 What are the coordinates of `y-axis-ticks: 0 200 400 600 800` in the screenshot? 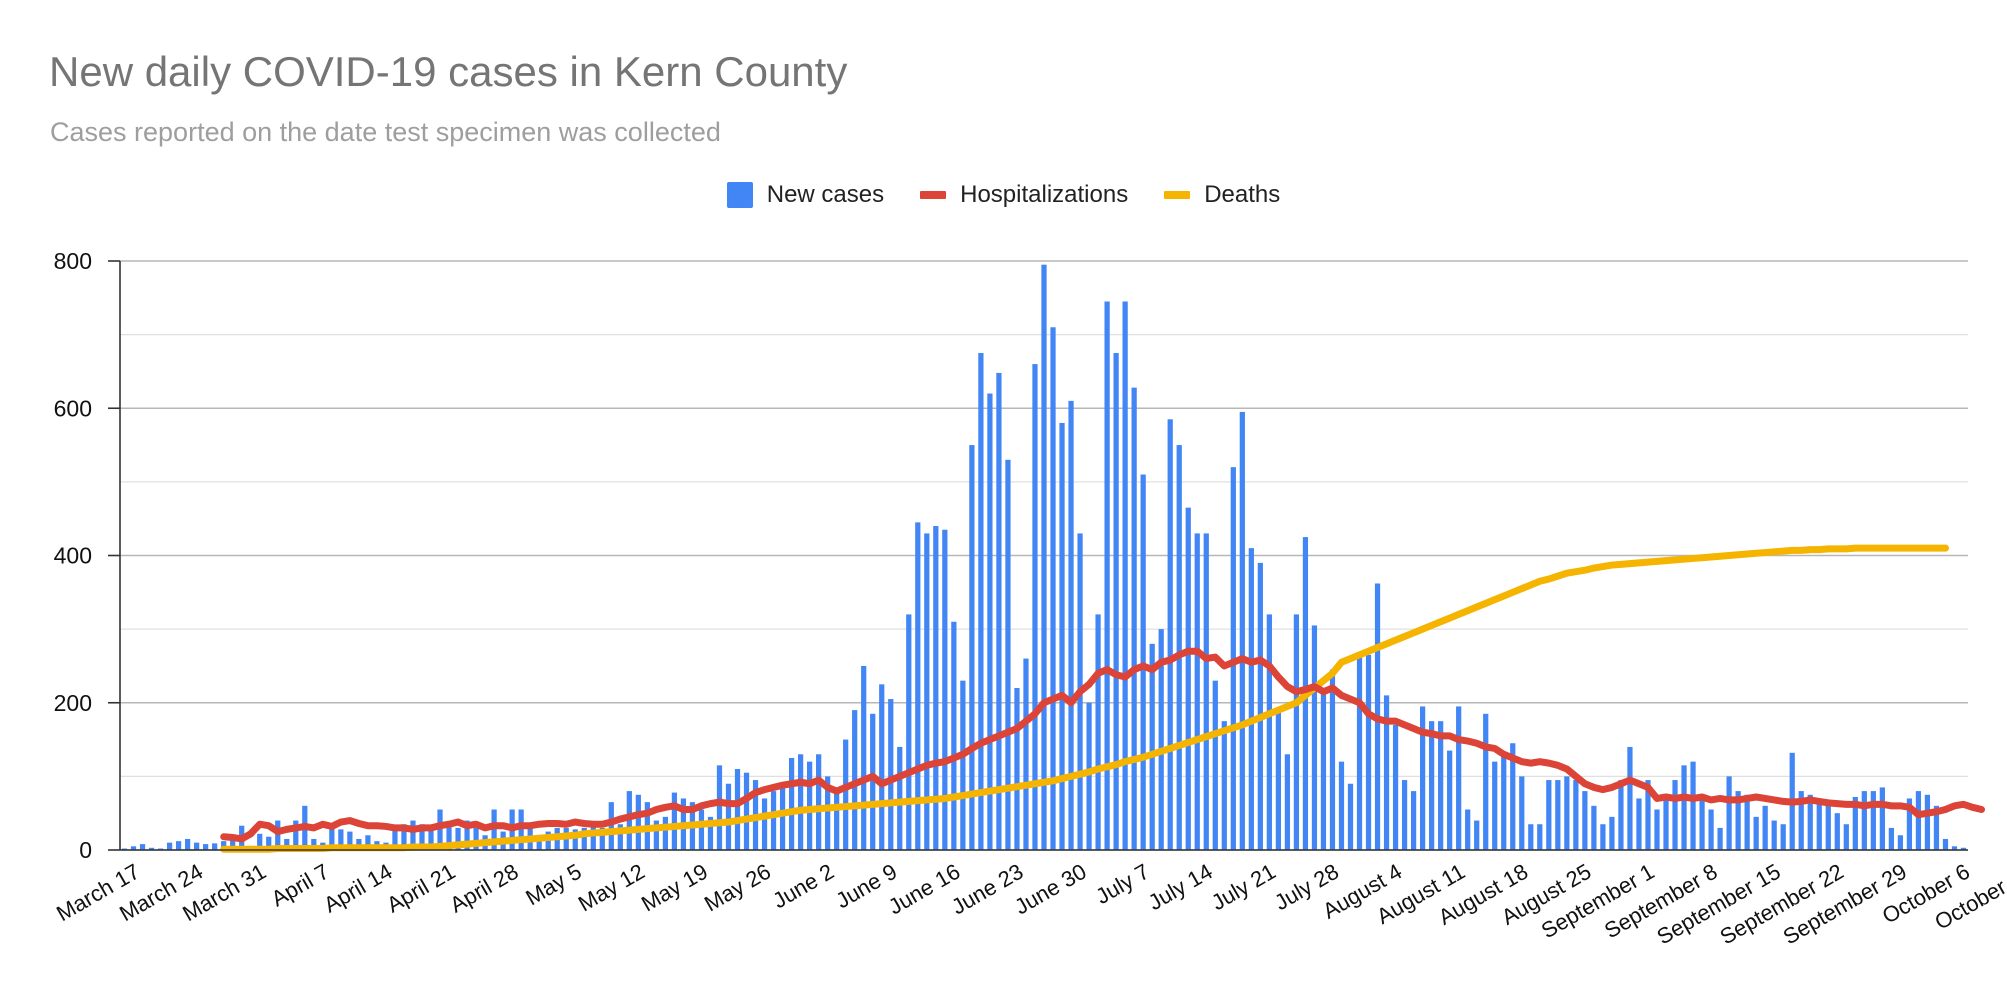 It's located at (87, 555).